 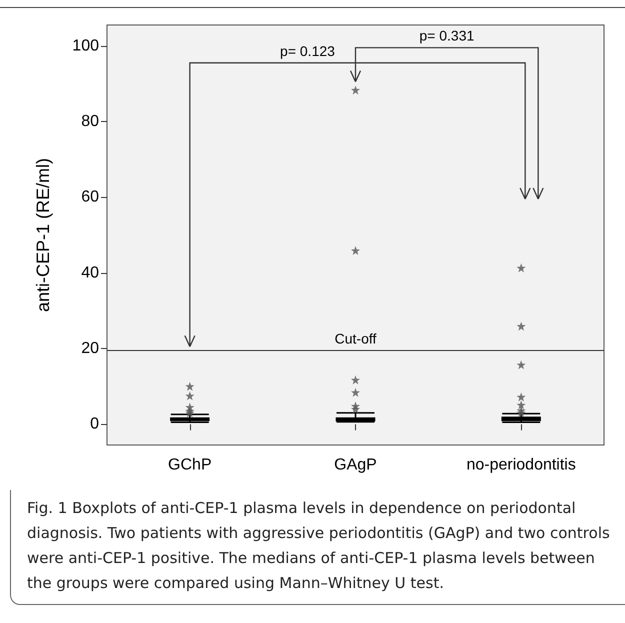 I want to click on y-tick-label: 20, so click(x=90, y=349).